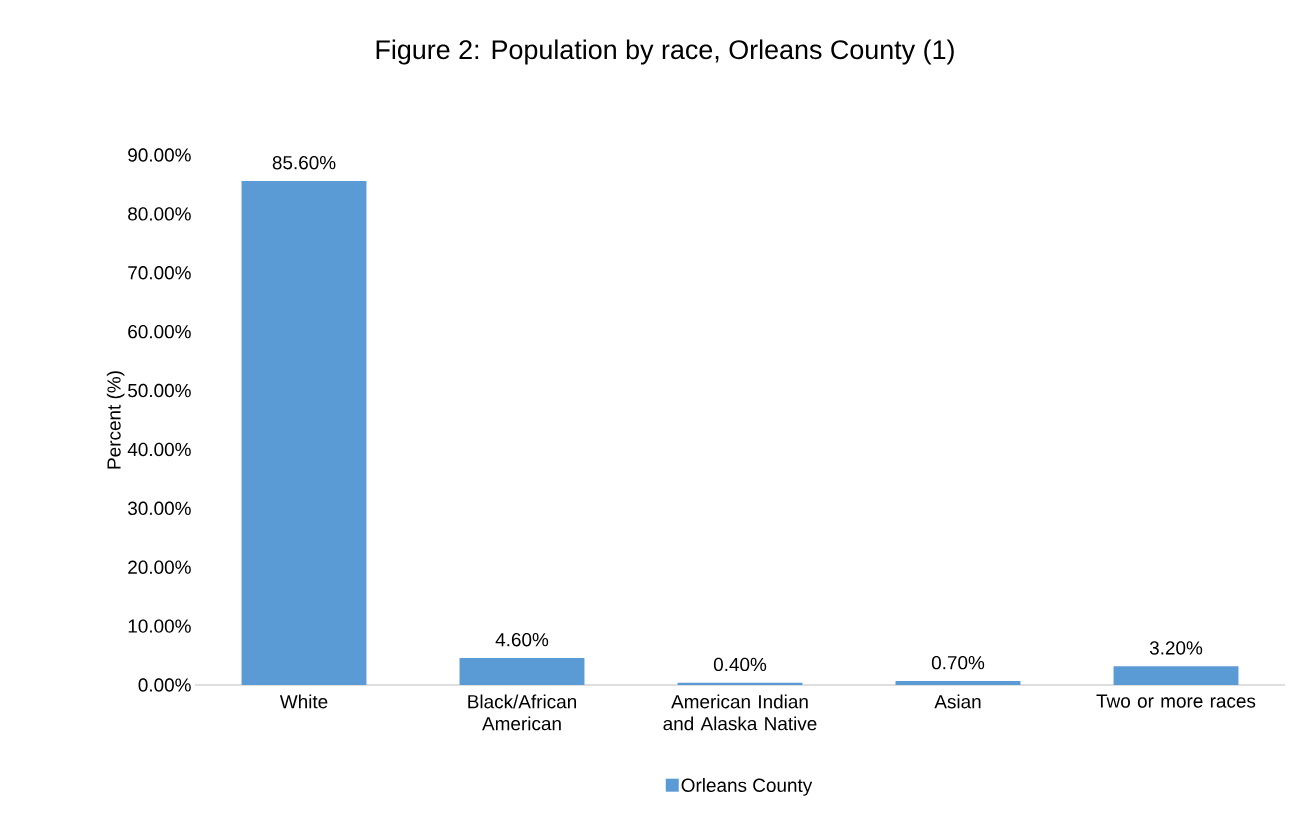 The height and width of the screenshot is (817, 1307). I want to click on data-label: 3.20%, so click(1176, 648).